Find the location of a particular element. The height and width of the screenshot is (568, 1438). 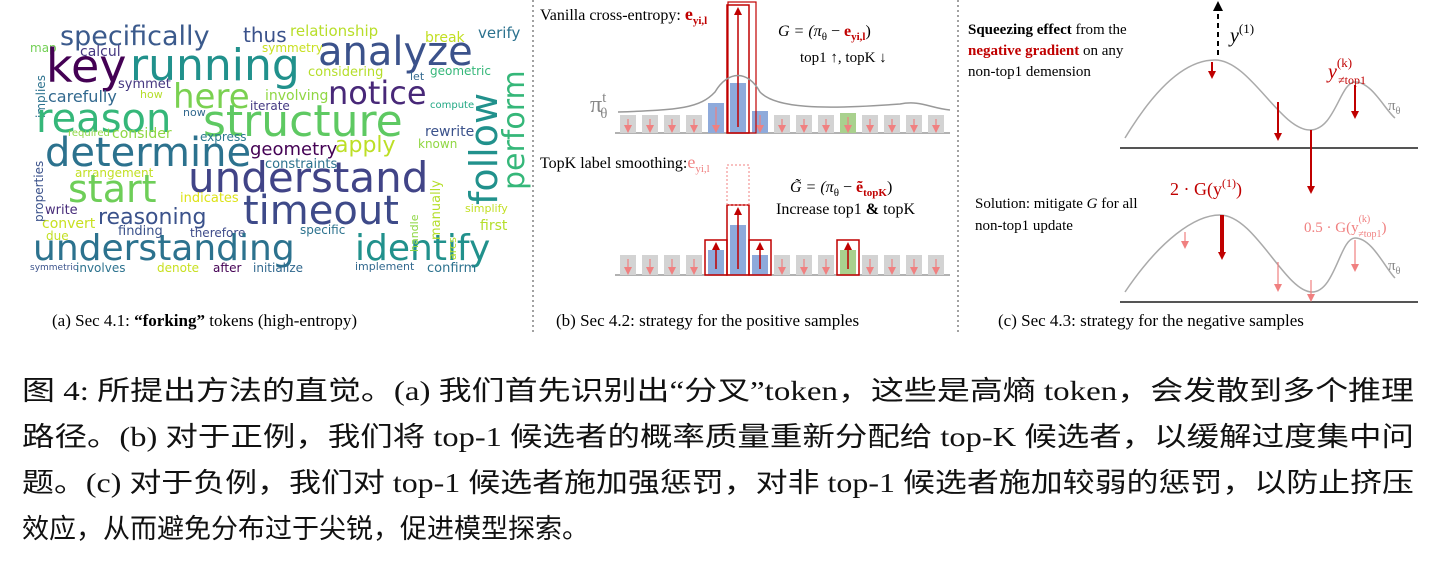

word: implies is located at coordinates (41, 96).